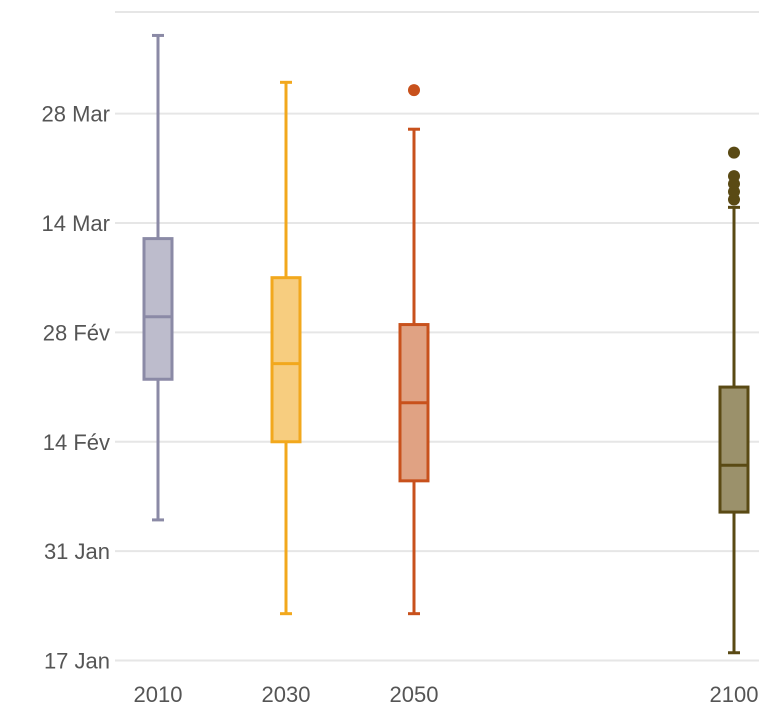 The height and width of the screenshot is (707, 759). I want to click on y-tick-label: 31 Jan, so click(77, 551).